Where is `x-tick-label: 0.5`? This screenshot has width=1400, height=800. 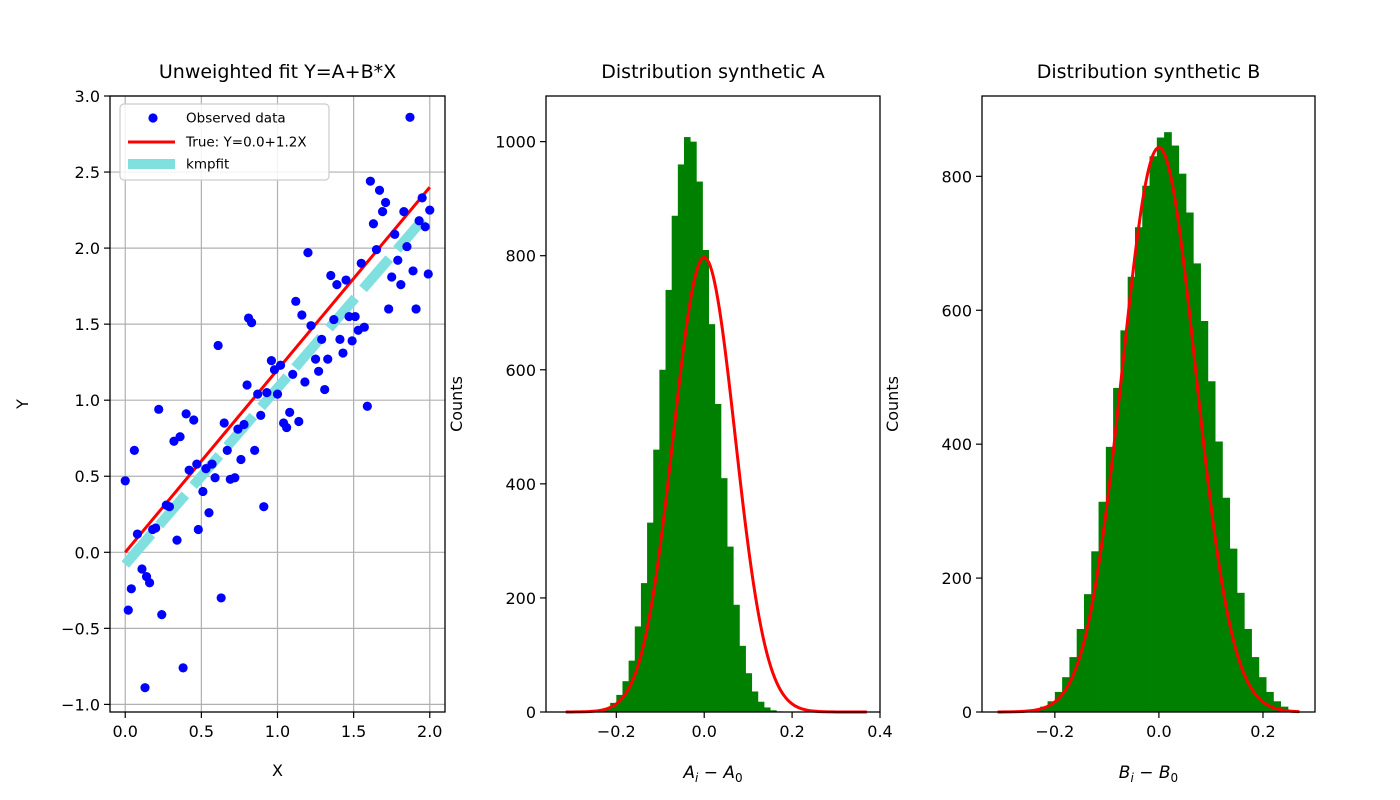
x-tick-label: 0.5 is located at coordinates (201, 731).